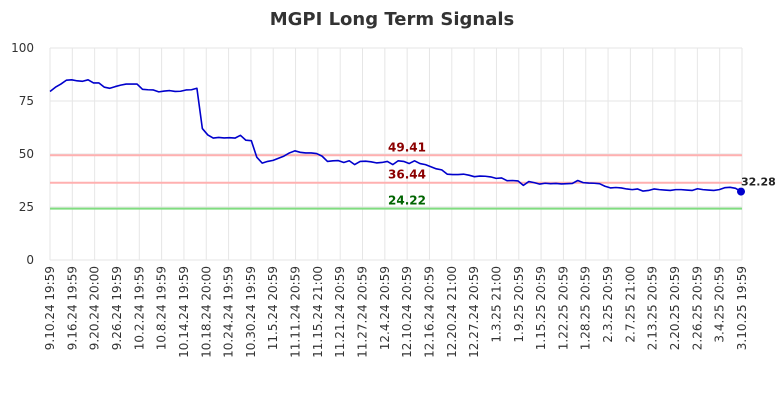 Image resolution: width=784 pixels, height=400 pixels. What do you see at coordinates (742, 308) in the screenshot?
I see `x-tick-label: 3.10.25 19:59` at bounding box center [742, 308].